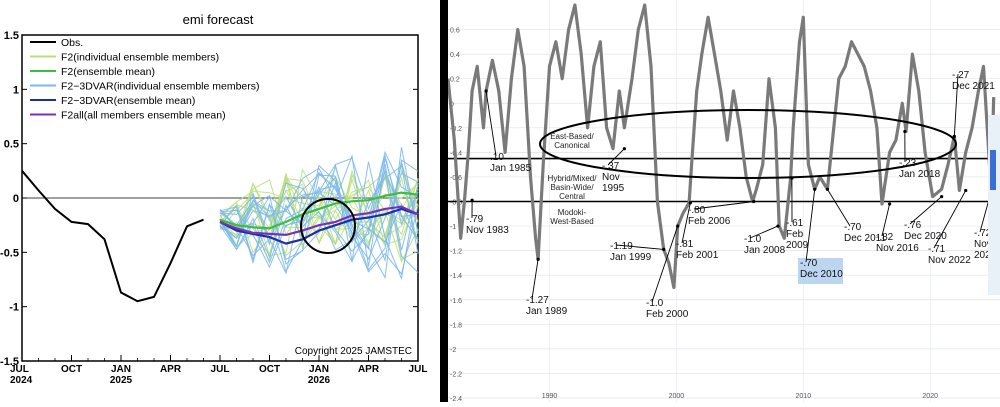 The height and width of the screenshot is (407, 1000). I want to click on annotation-label: Jan 2018, so click(920, 174).